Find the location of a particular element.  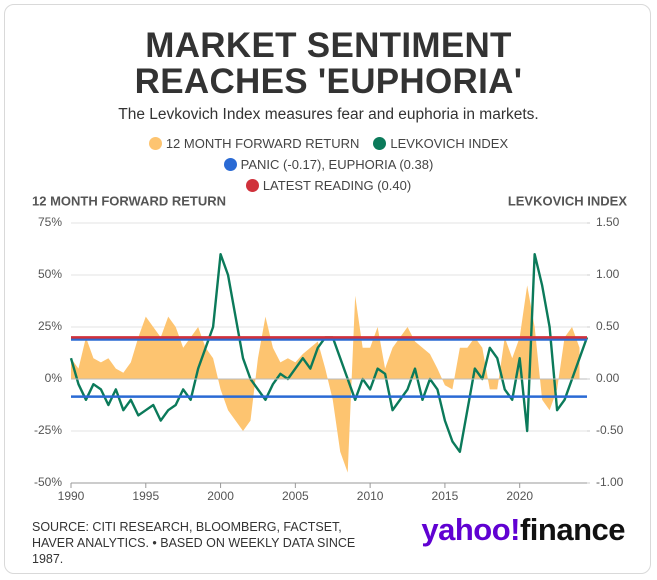

legend-label: 12 MONTH FORWARD RETURN is located at coordinates (262, 143).